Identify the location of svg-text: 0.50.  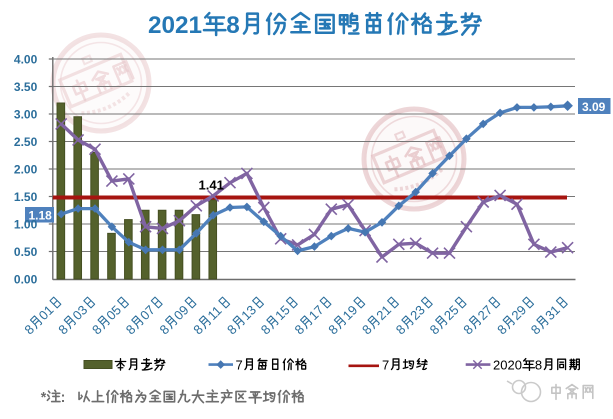
(26, 252).